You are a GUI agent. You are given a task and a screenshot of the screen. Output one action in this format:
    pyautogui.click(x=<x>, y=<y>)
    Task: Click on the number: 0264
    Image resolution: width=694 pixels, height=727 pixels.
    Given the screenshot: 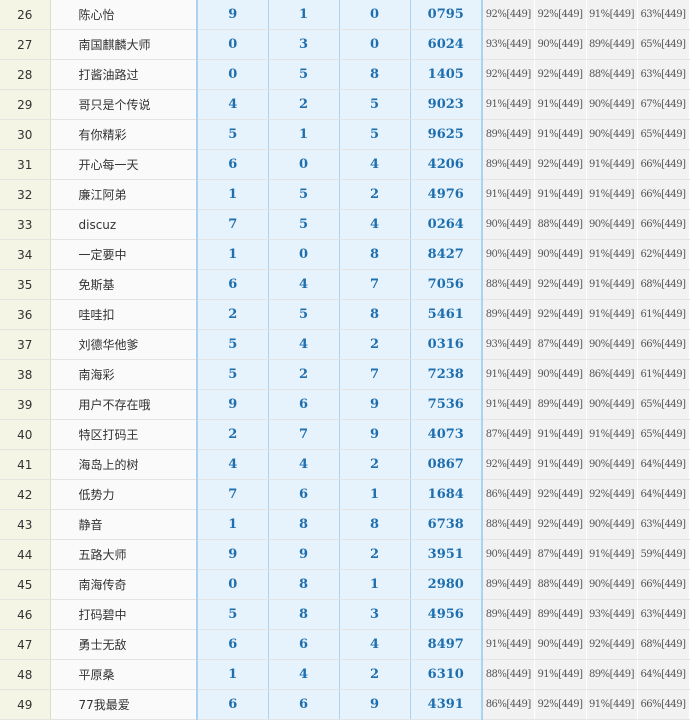 What is the action you would take?
    pyautogui.click(x=446, y=224)
    